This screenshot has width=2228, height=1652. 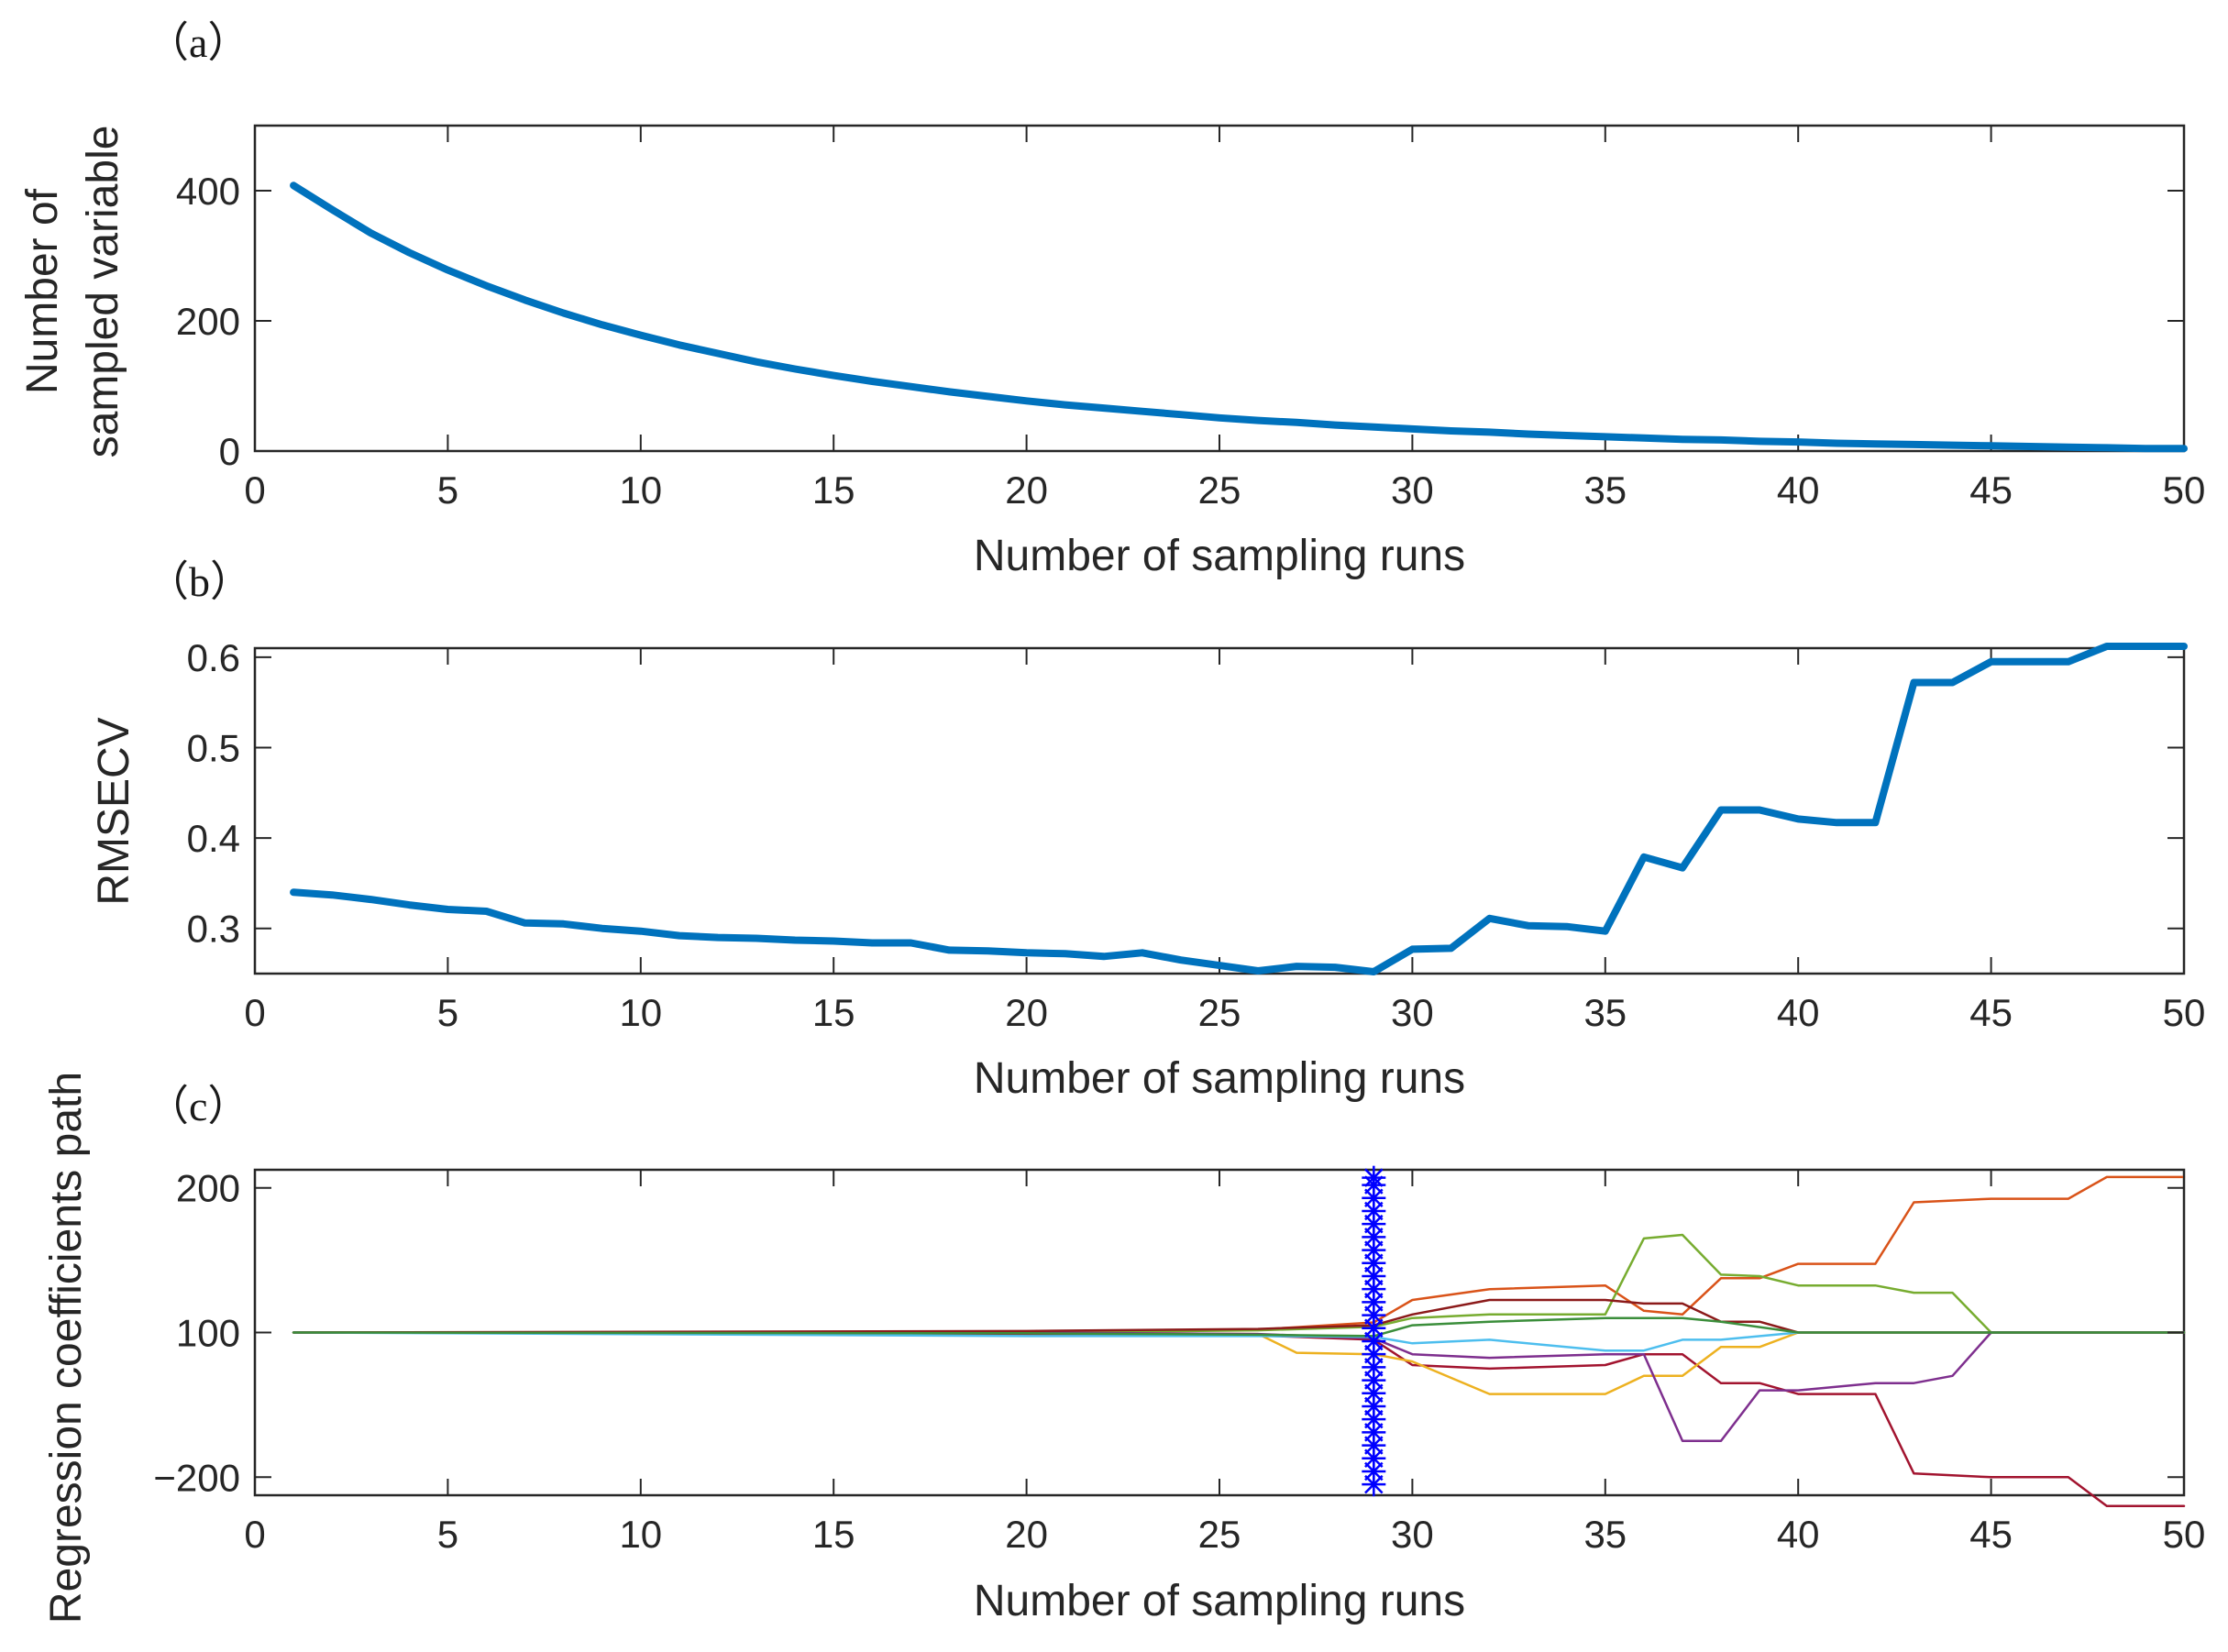 What do you see at coordinates (208, 191) in the screenshot?
I see `y-tick-label: 400` at bounding box center [208, 191].